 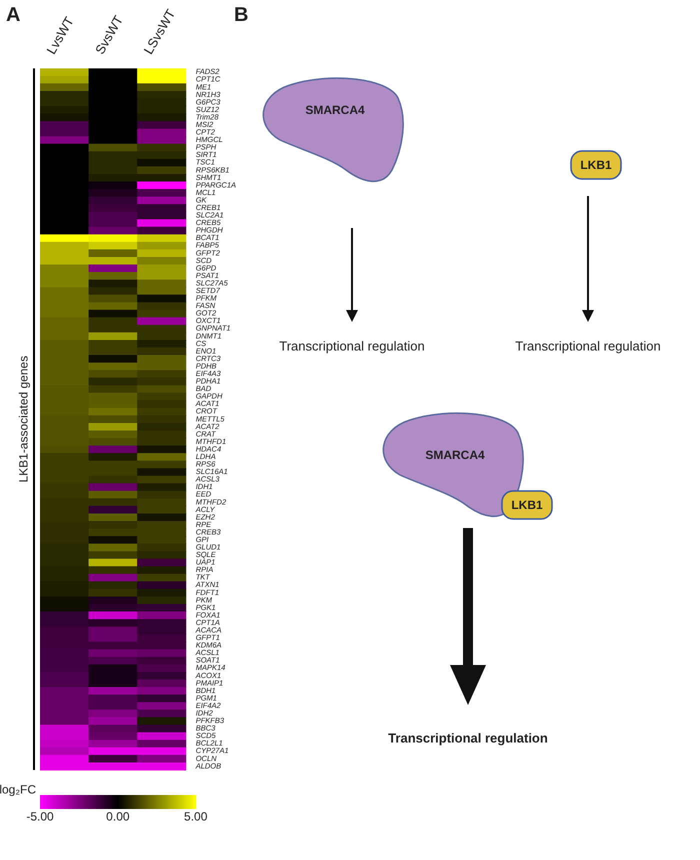 I want to click on text: B, so click(x=241, y=15).